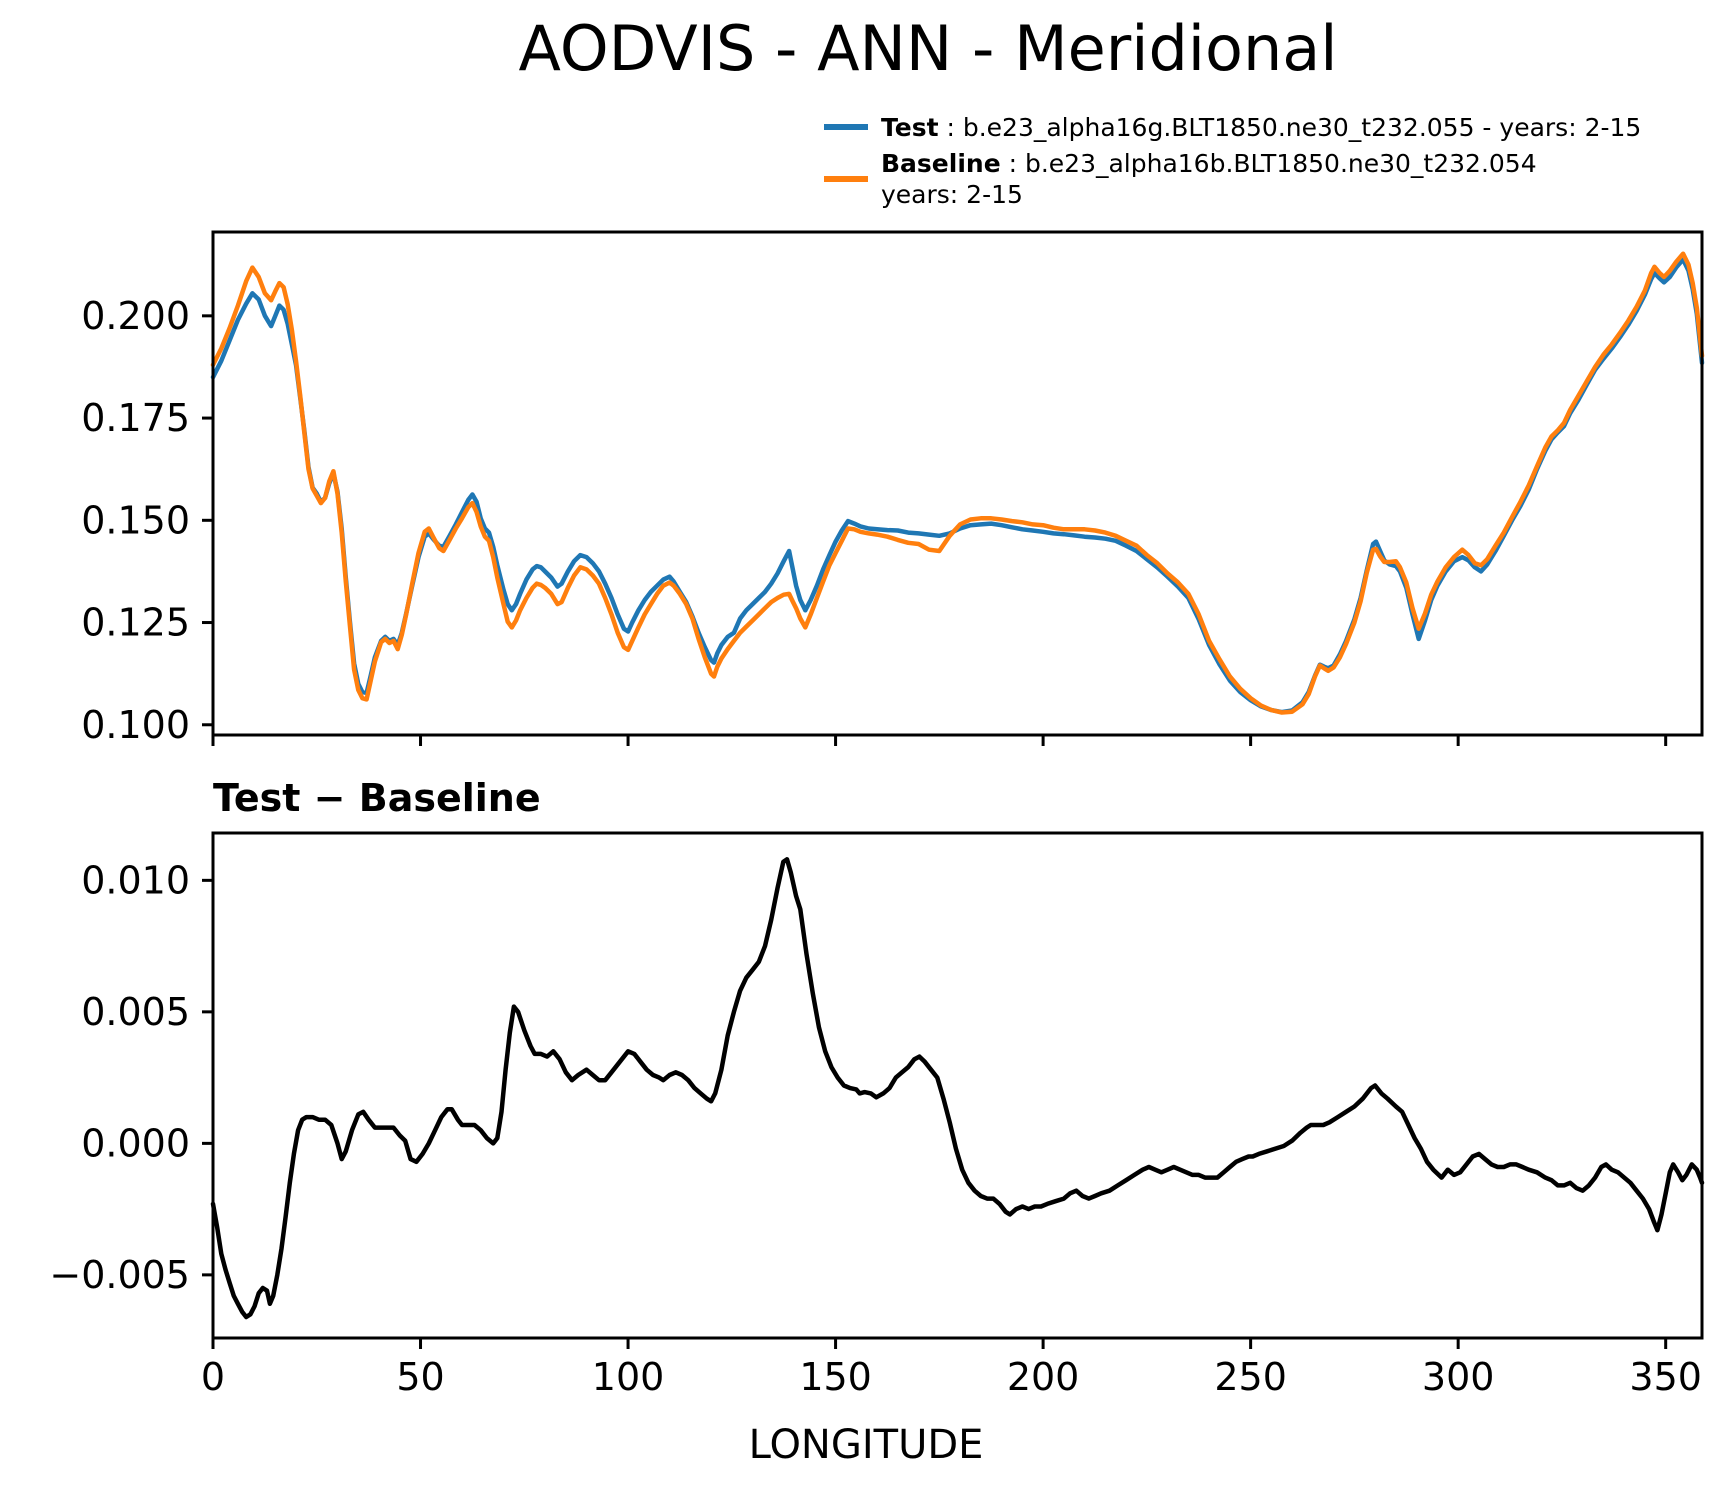 This screenshot has width=1734, height=1496. What do you see at coordinates (135, 1143) in the screenshot?
I see `y-tick-label: 0.000` at bounding box center [135, 1143].